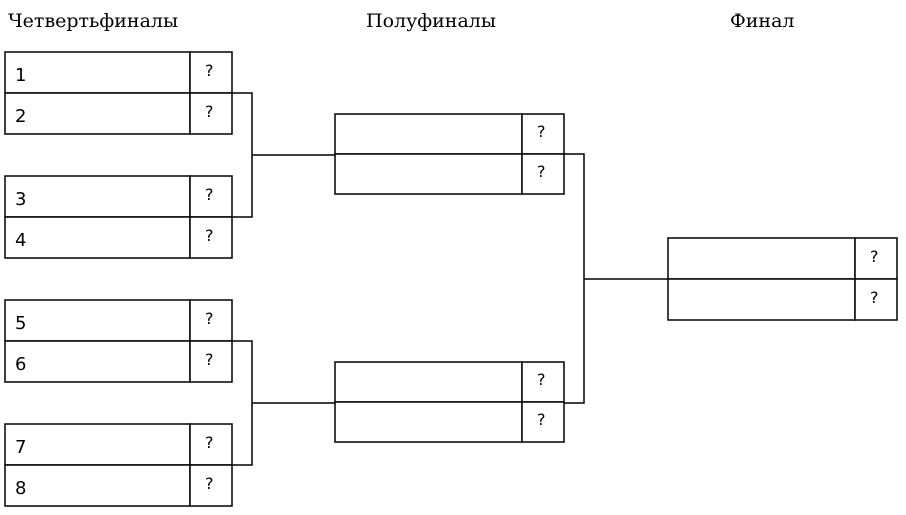 The image size is (906, 515). I want to click on match-r1-m1: 1 ?2?, so click(118, 93).